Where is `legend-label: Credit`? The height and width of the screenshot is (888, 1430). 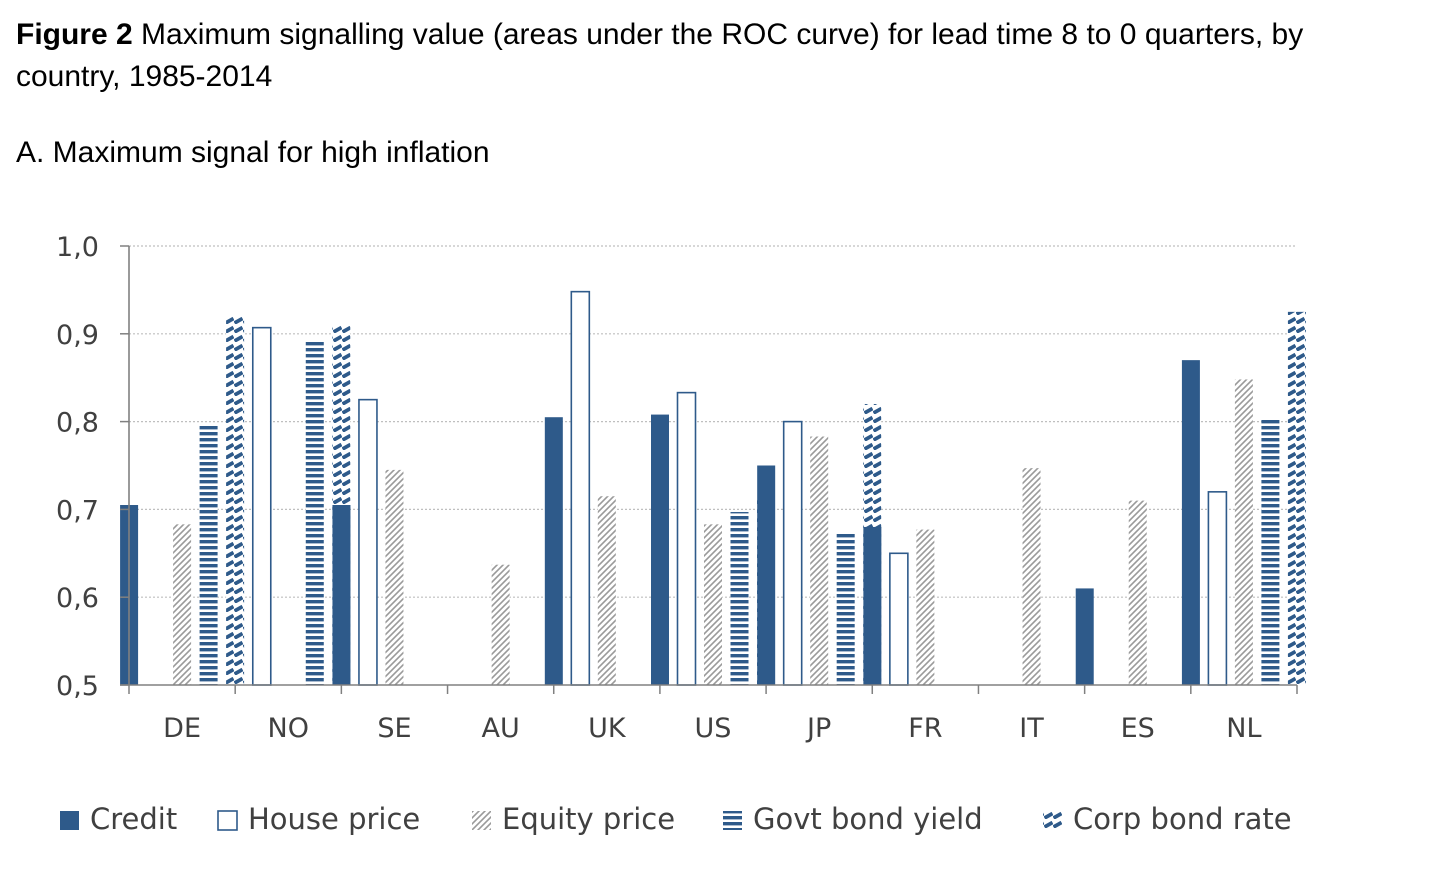
legend-label: Credit is located at coordinates (133, 819).